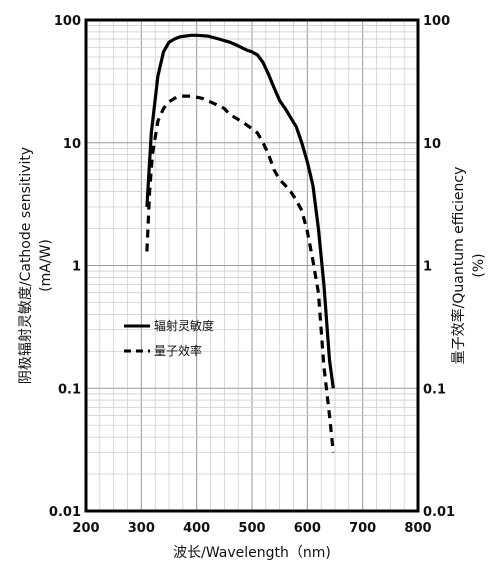 The width and height of the screenshot is (492, 571). I want to click on y-right-axis-title-line1: 量子效率/Quantum efficiency, so click(458, 266).